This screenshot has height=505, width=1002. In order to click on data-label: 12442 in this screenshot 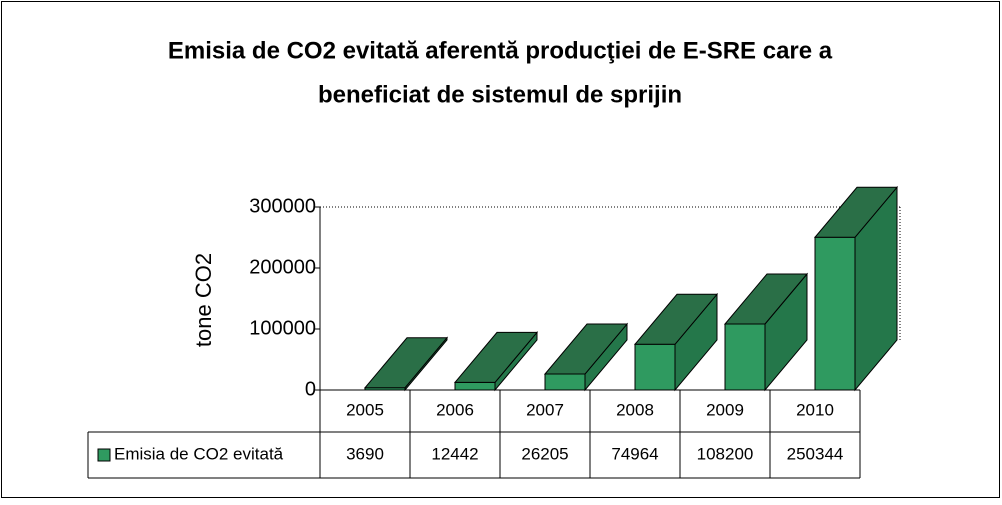, I will do `click(454, 453)`.